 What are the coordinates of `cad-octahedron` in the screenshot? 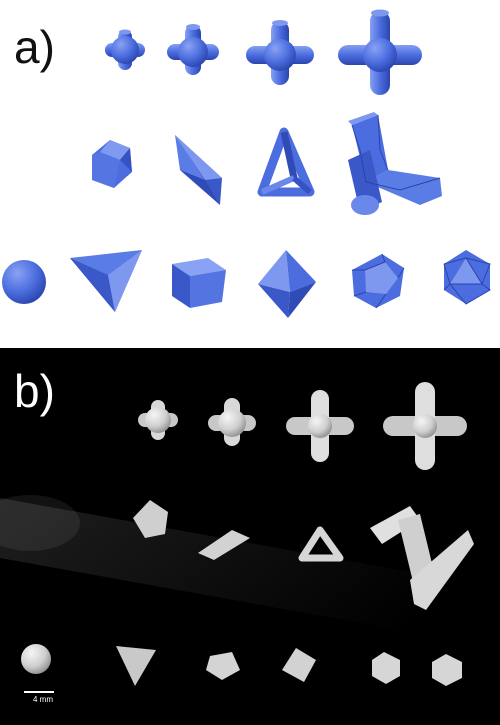 It's located at (287, 284).